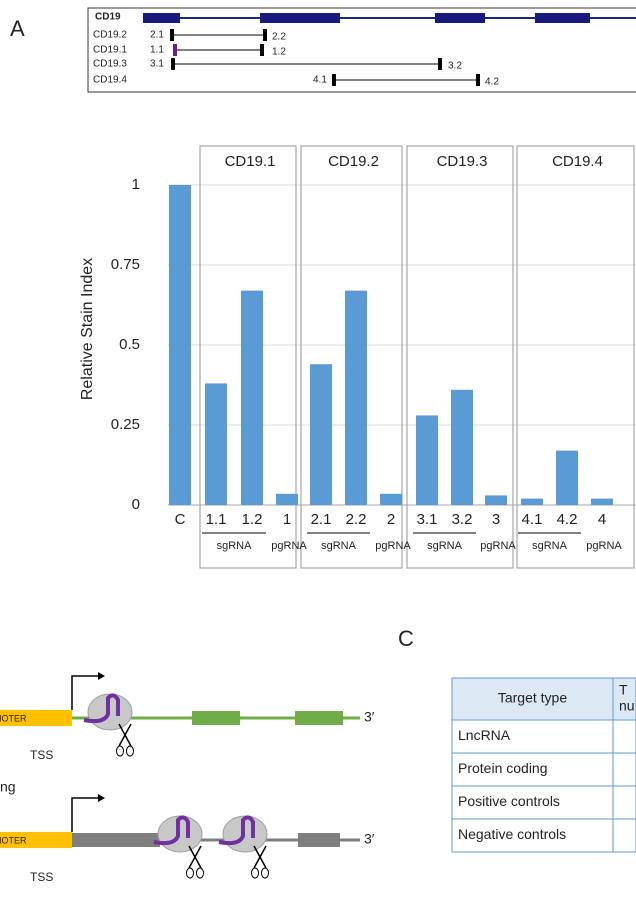 The width and height of the screenshot is (636, 915). I want to click on x-tick-label: 4.1, so click(532, 519).